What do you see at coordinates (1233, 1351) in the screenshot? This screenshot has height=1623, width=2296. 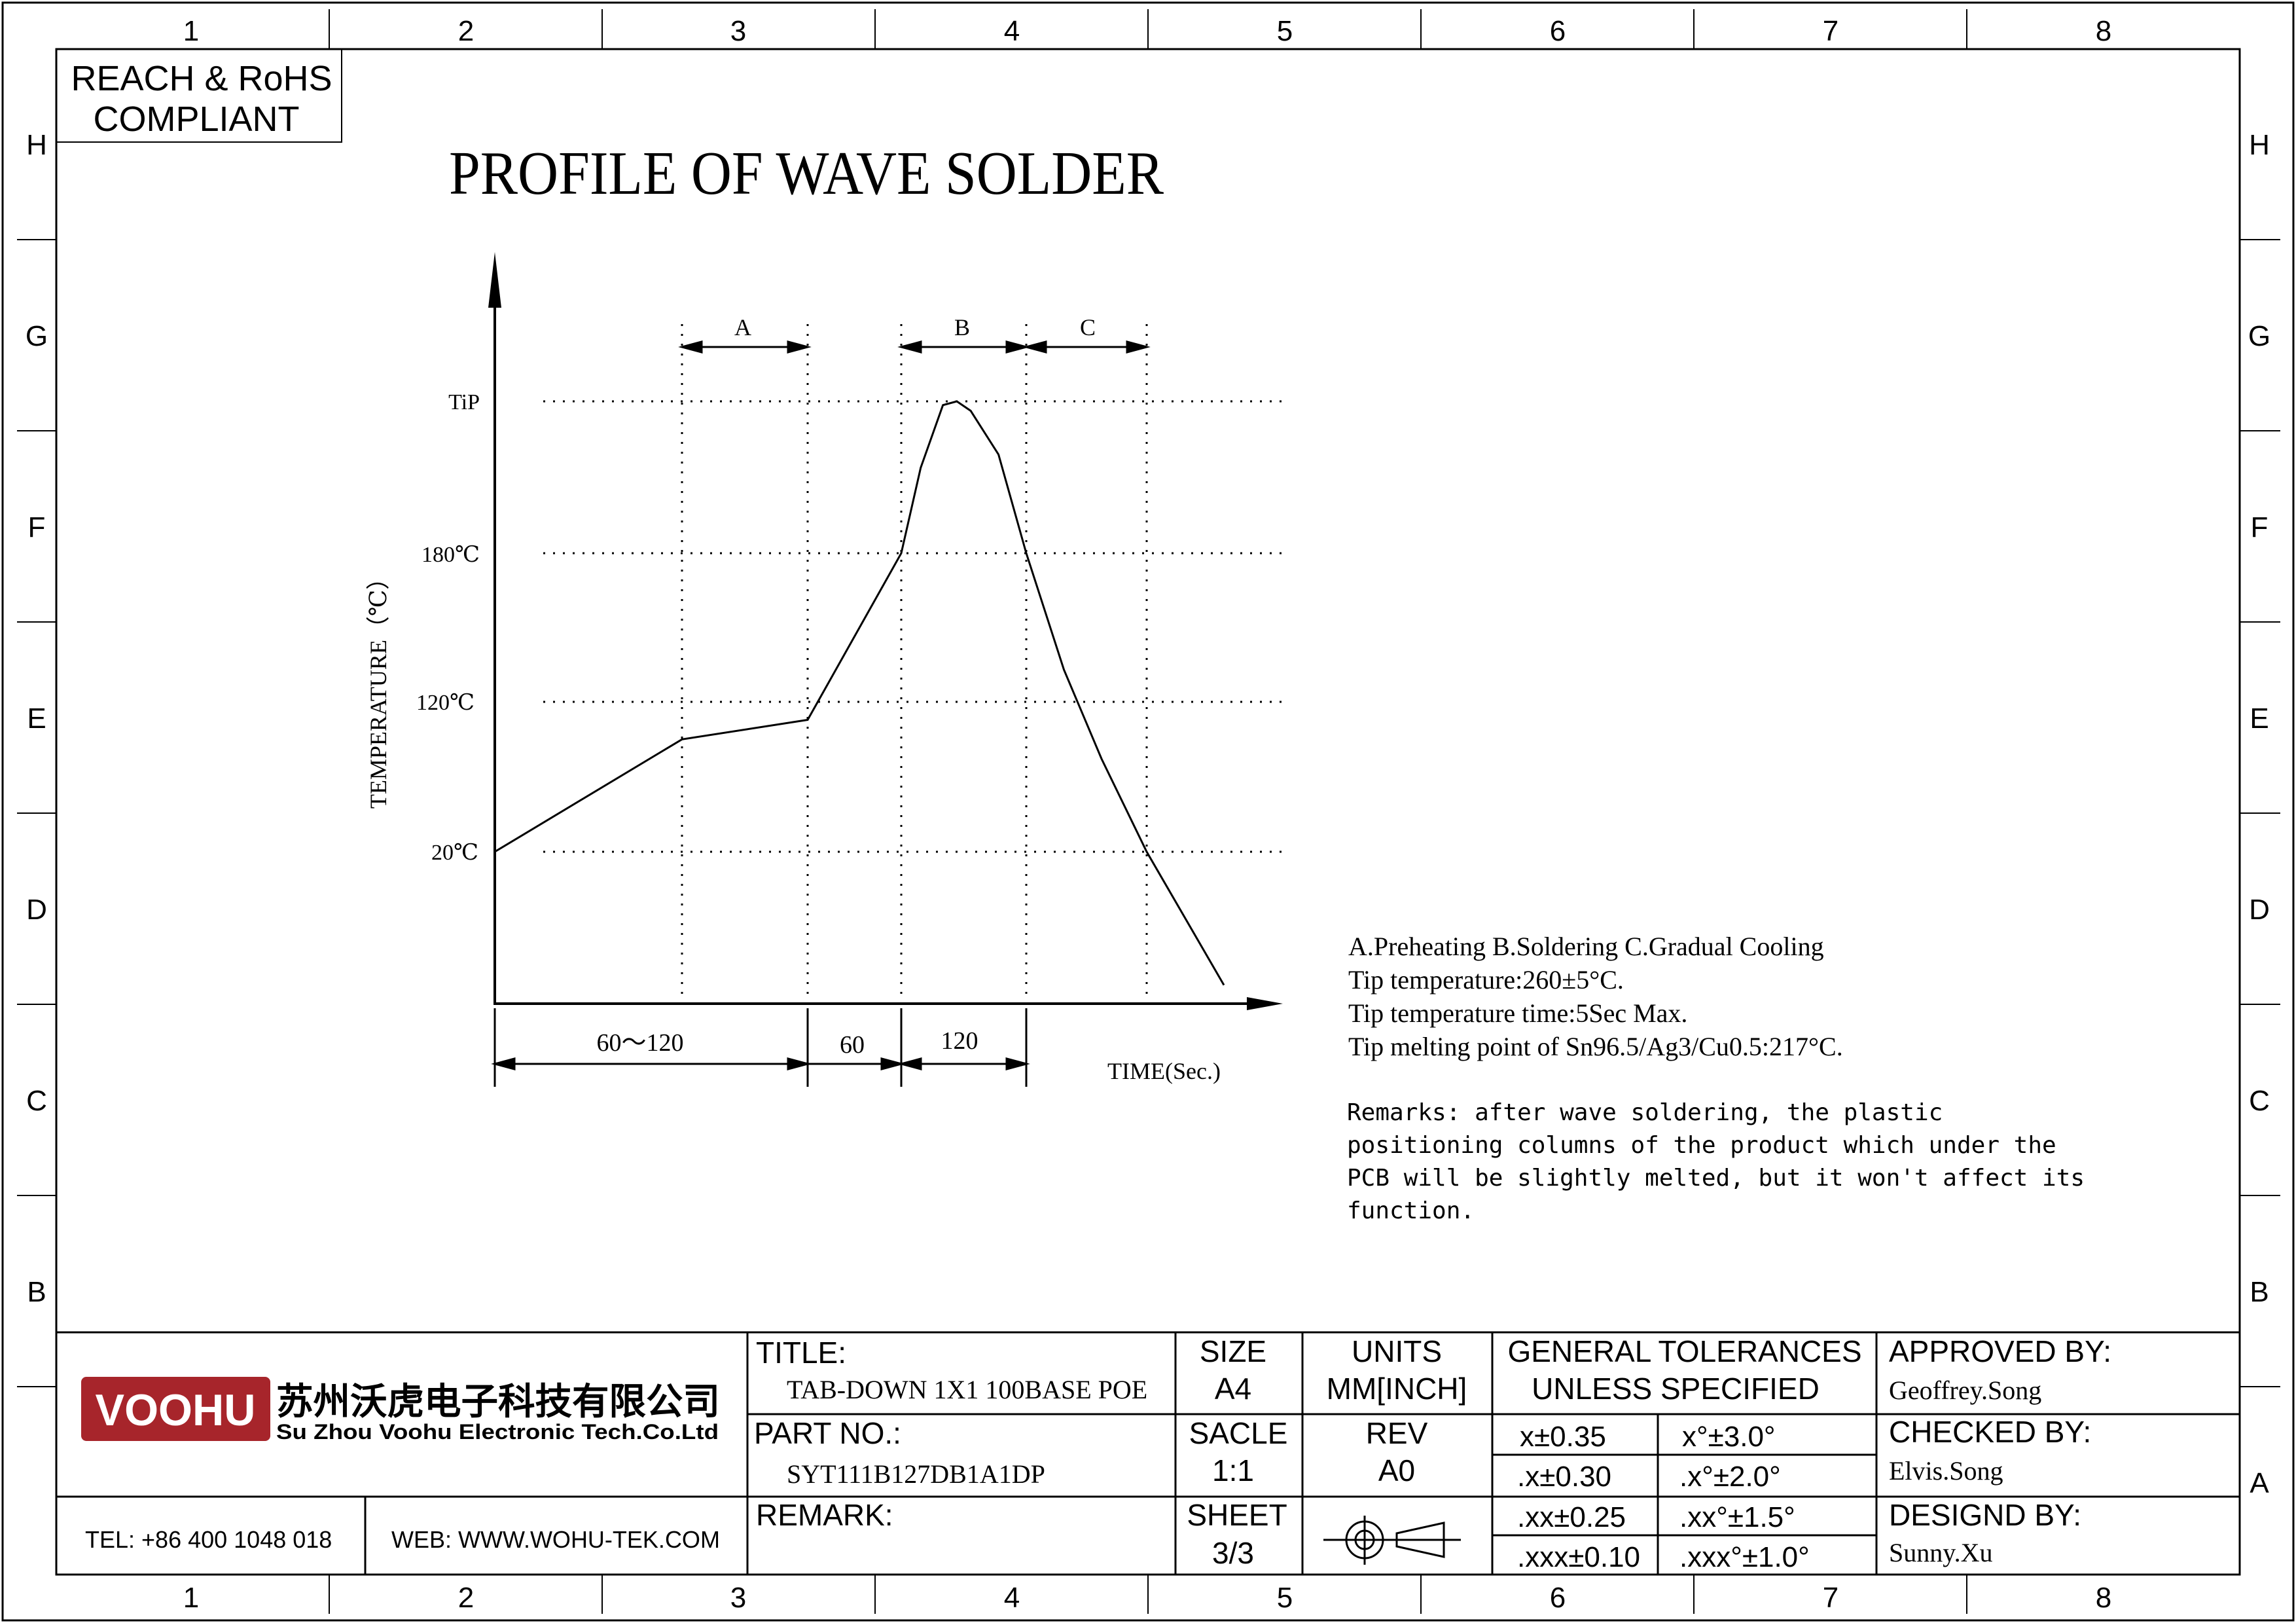 I see `size-label: SIZE` at bounding box center [1233, 1351].